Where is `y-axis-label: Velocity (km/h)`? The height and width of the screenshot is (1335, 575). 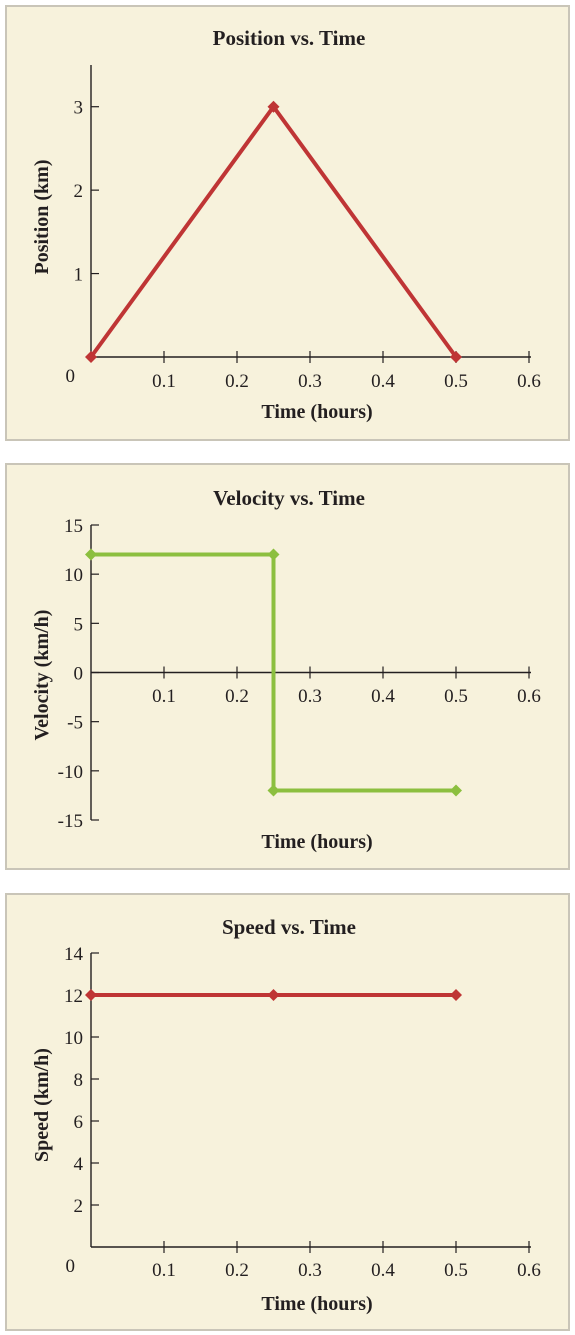
y-axis-label: Velocity (km/h) is located at coordinates (42, 675).